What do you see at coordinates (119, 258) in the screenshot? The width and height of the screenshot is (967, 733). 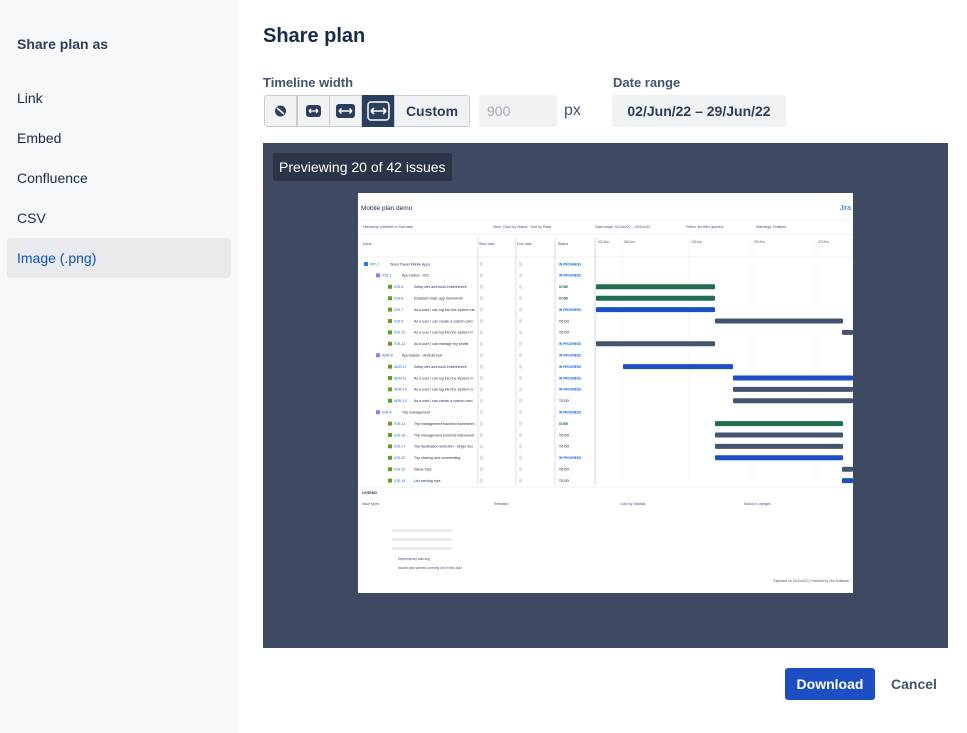 I see `share-option: Image (.png)` at bounding box center [119, 258].